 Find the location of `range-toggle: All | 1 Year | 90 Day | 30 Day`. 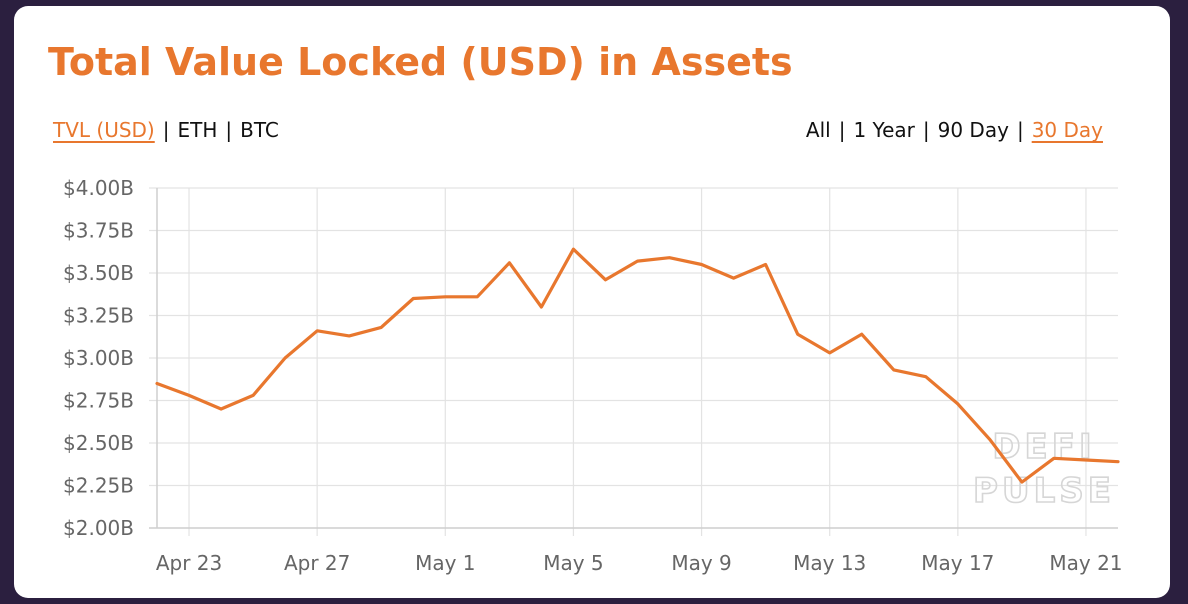

range-toggle: All | 1 Year | 90 Day | 30 Day is located at coordinates (954, 130).